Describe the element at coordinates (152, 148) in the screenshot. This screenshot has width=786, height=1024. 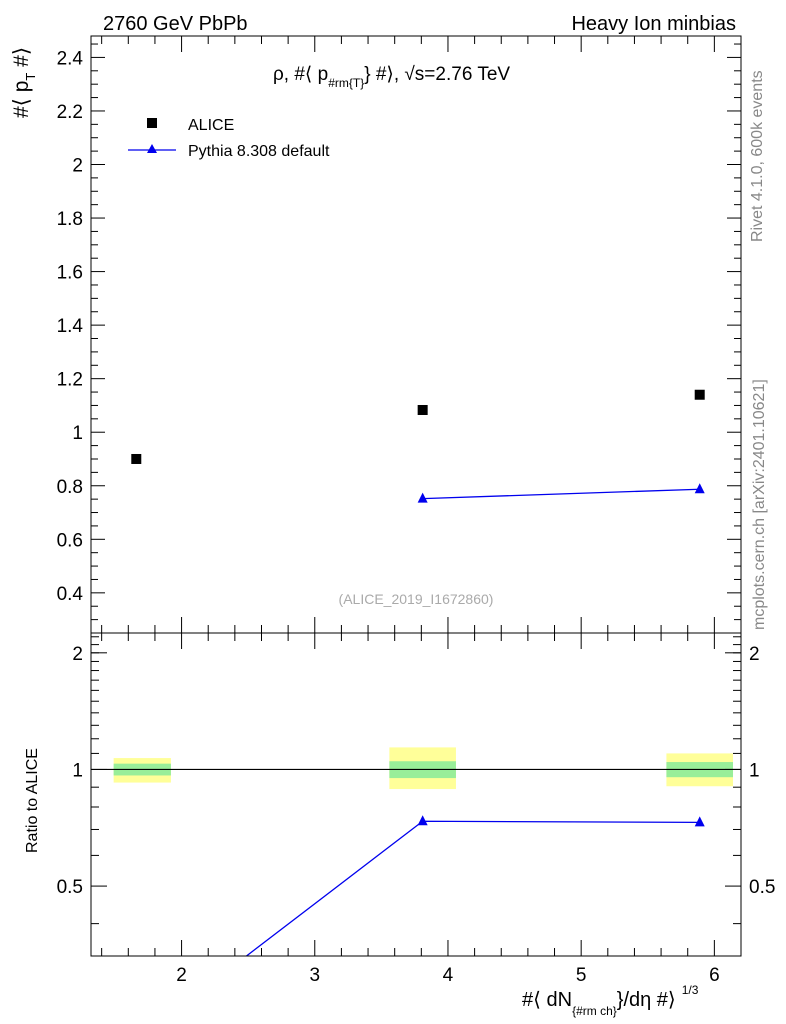
I see `legend-pythia-marker` at that location.